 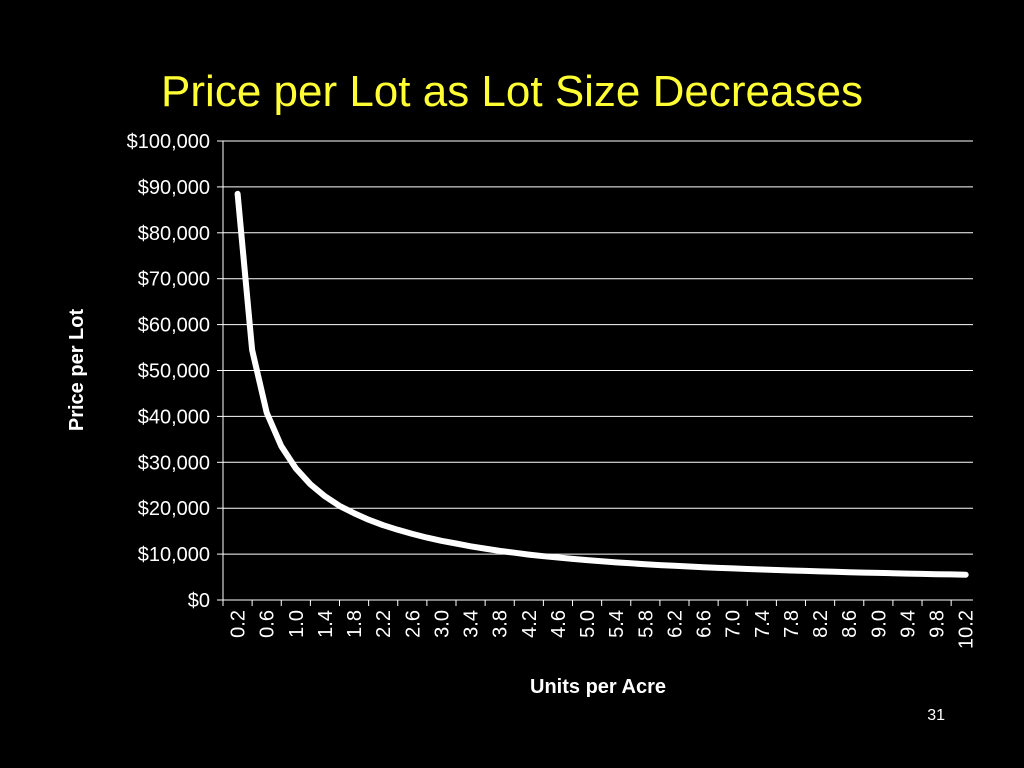 What do you see at coordinates (413, 624) in the screenshot?
I see `x-tick-label: 2.6` at bounding box center [413, 624].